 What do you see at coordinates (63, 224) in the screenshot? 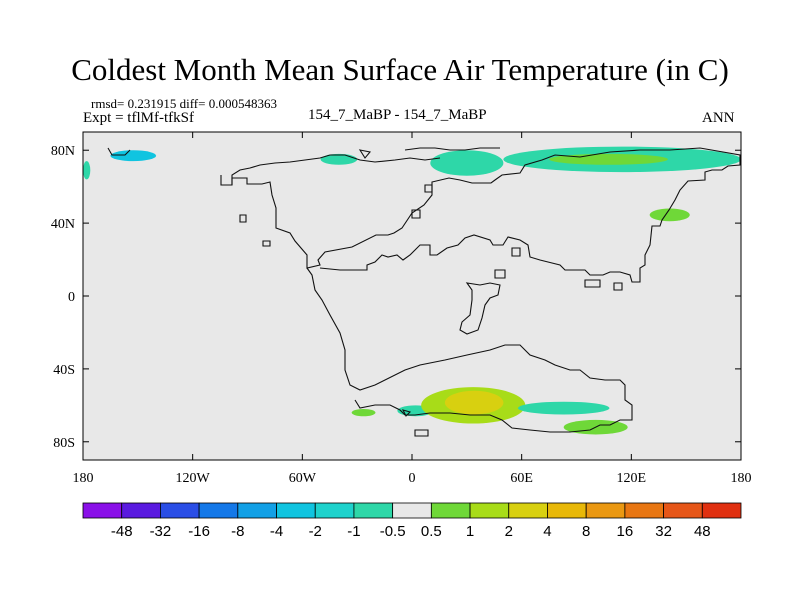
I see `y-tick-label: 40N` at bounding box center [63, 224].